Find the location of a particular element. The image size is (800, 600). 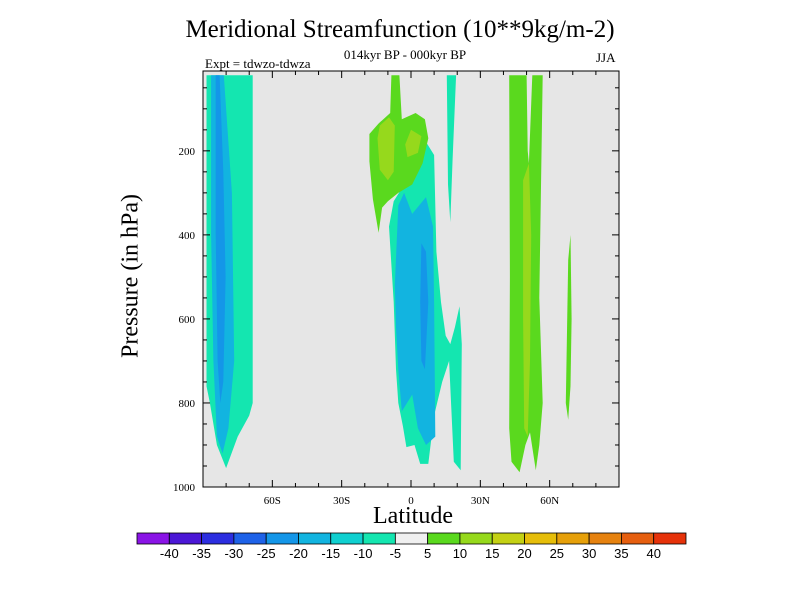

x-tick-label: 60S is located at coordinates (272, 501).